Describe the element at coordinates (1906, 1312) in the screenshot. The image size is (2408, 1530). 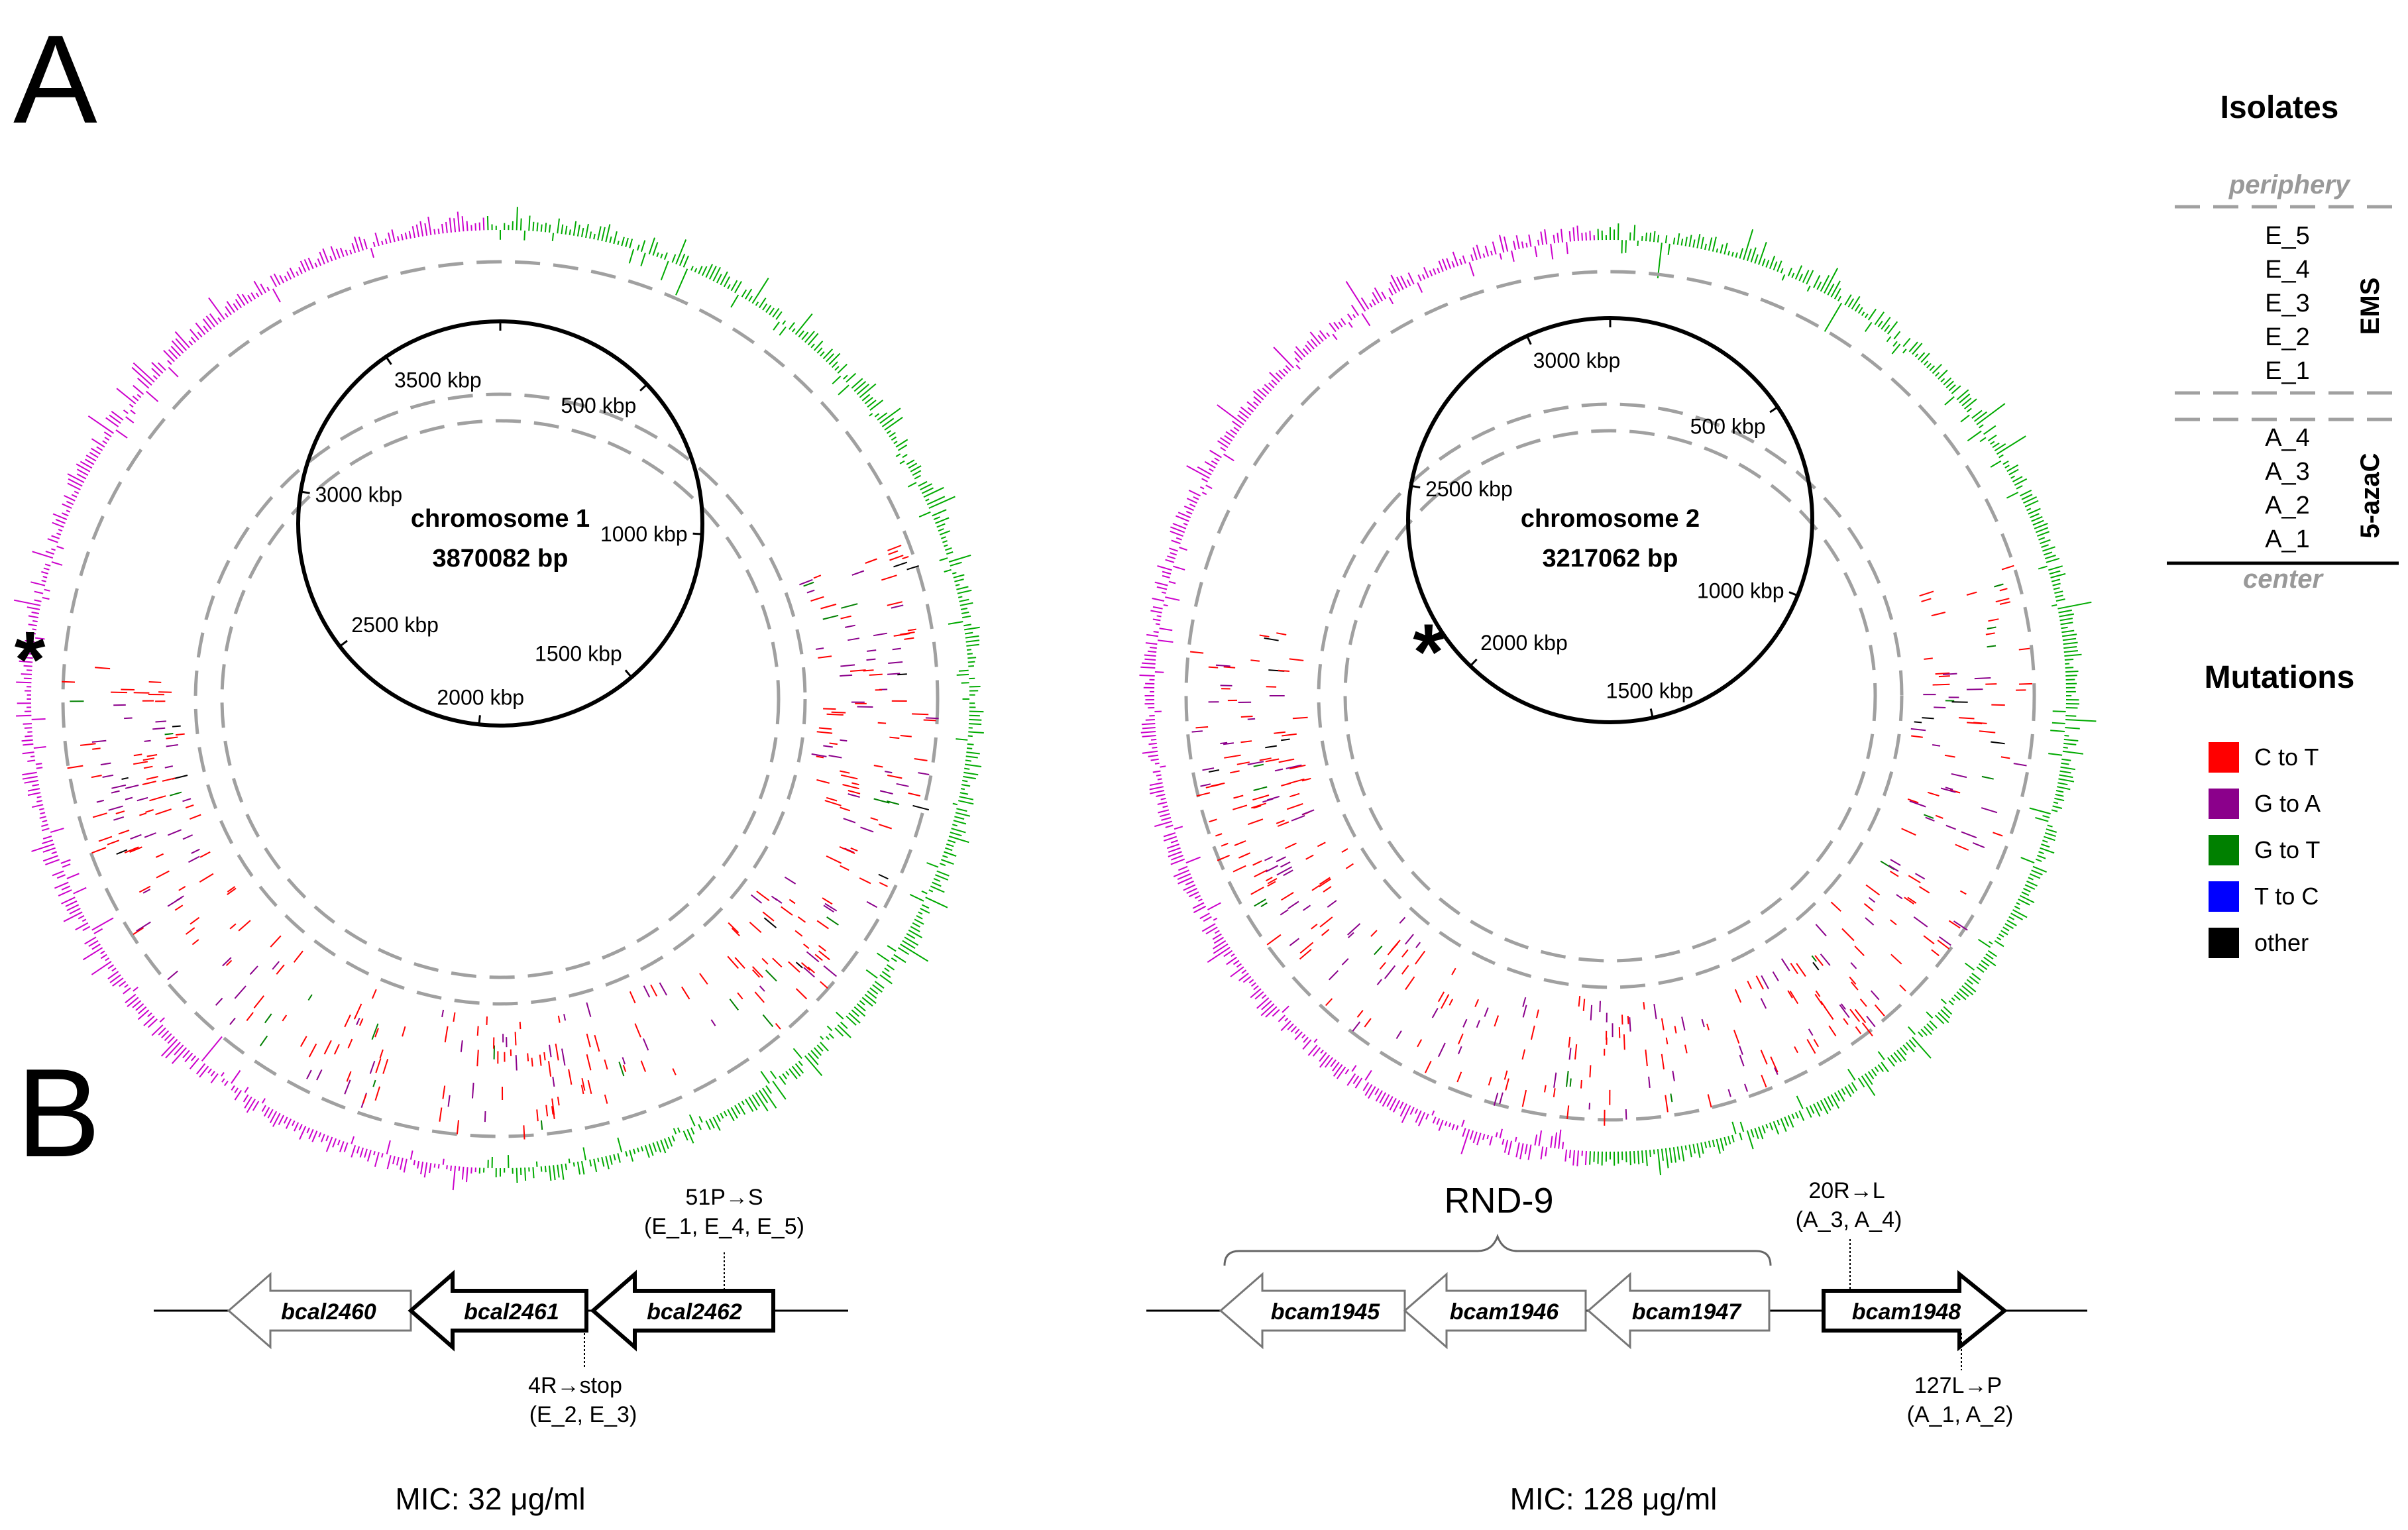
I see `gene-label: bcam1948` at that location.